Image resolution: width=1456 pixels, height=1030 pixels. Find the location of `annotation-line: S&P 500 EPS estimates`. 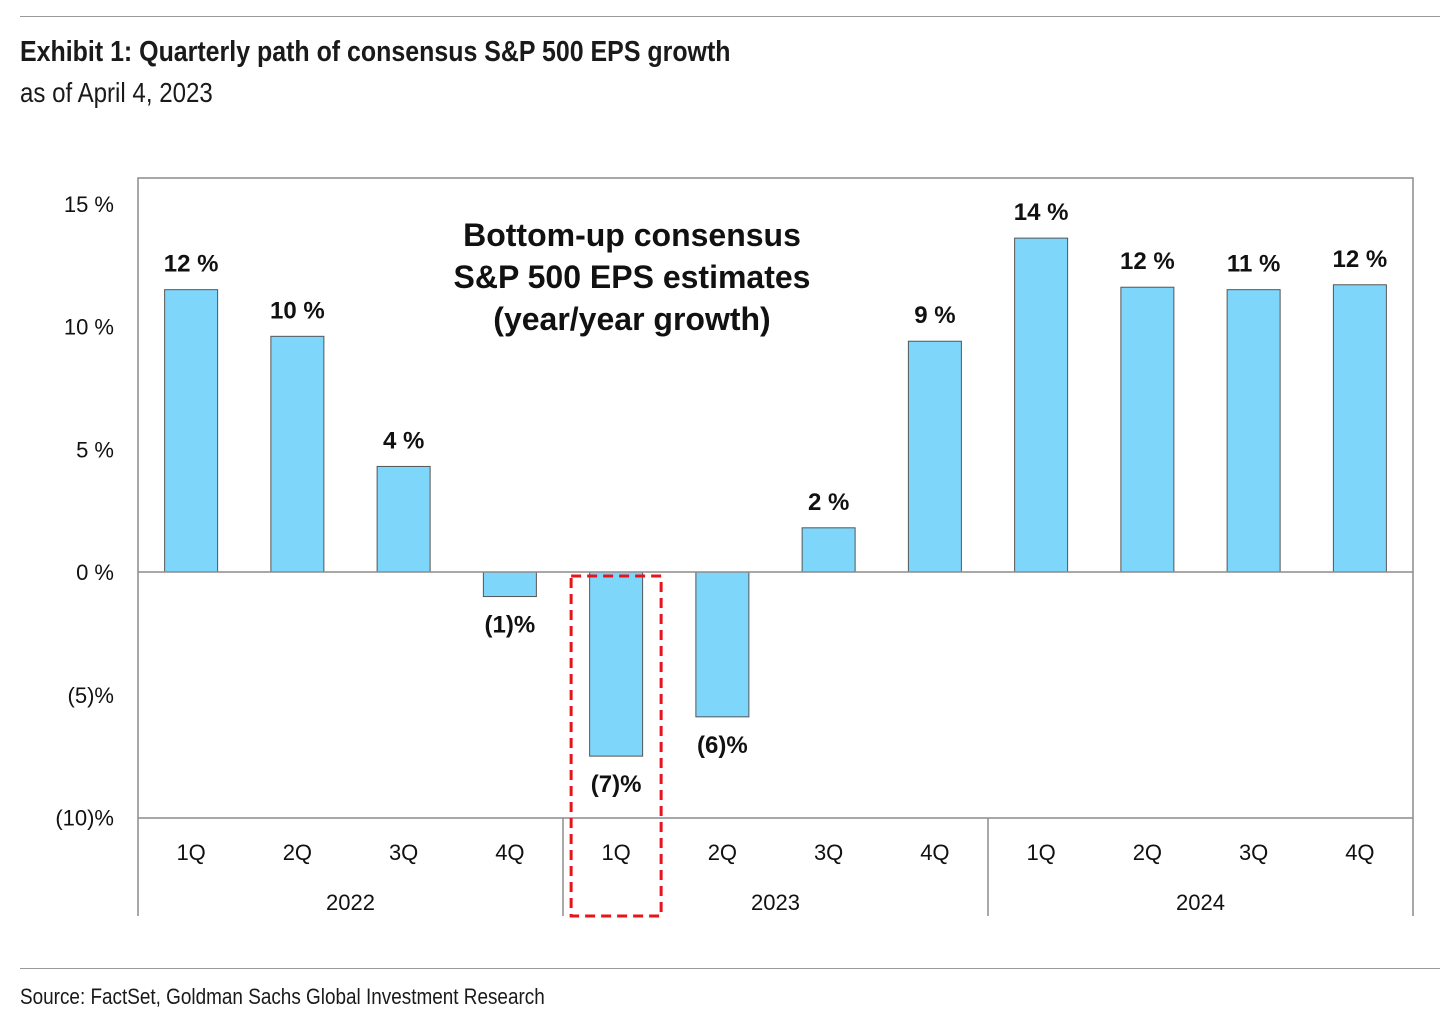

annotation-line: S&P 500 EPS estimates is located at coordinates (632, 277).